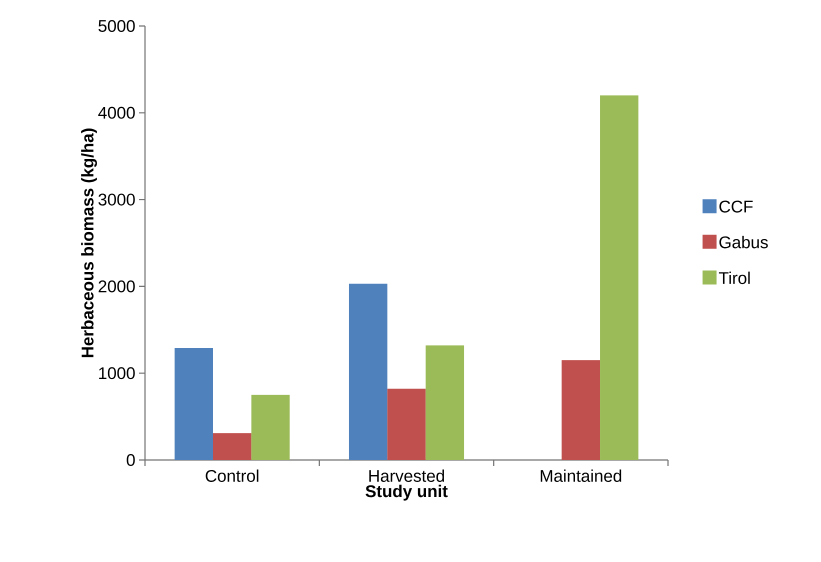 This screenshot has height=562, width=821. I want to click on x-axis-title: Study unit, so click(407, 492).